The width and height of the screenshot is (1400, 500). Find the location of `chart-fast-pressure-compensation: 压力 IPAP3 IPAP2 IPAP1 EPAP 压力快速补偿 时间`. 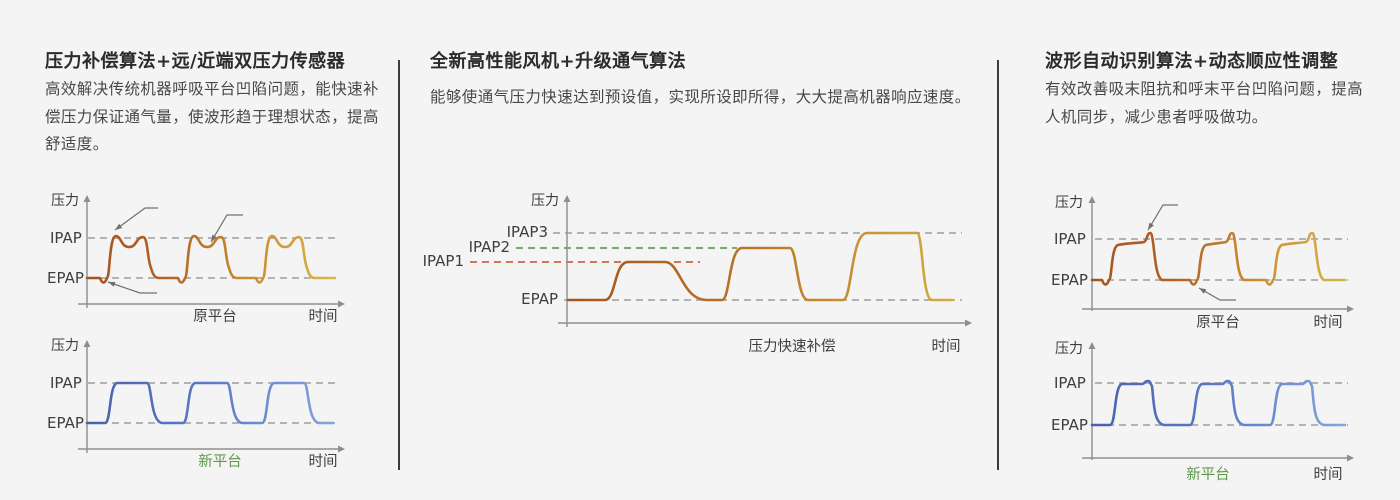

chart-fast-pressure-compensation: 压力 IPAP3 IPAP2 IPAP1 EPAP 压力快速补偿 时间 is located at coordinates (700, 275).